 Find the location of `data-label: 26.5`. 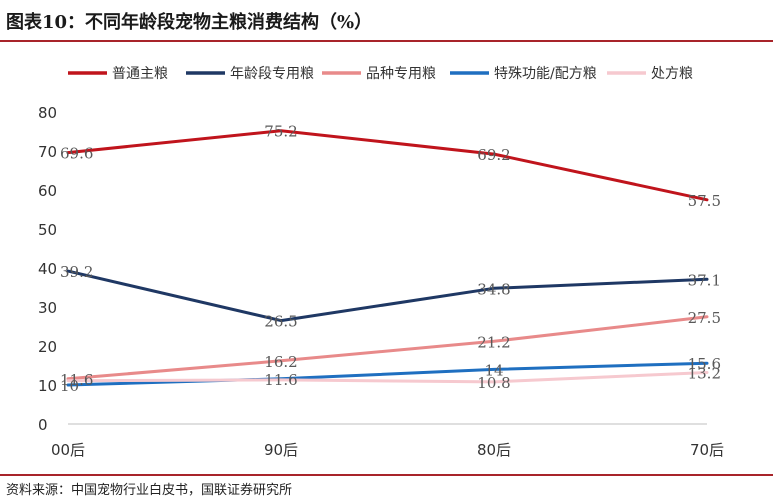

data-label: 26.5 is located at coordinates (280, 322).